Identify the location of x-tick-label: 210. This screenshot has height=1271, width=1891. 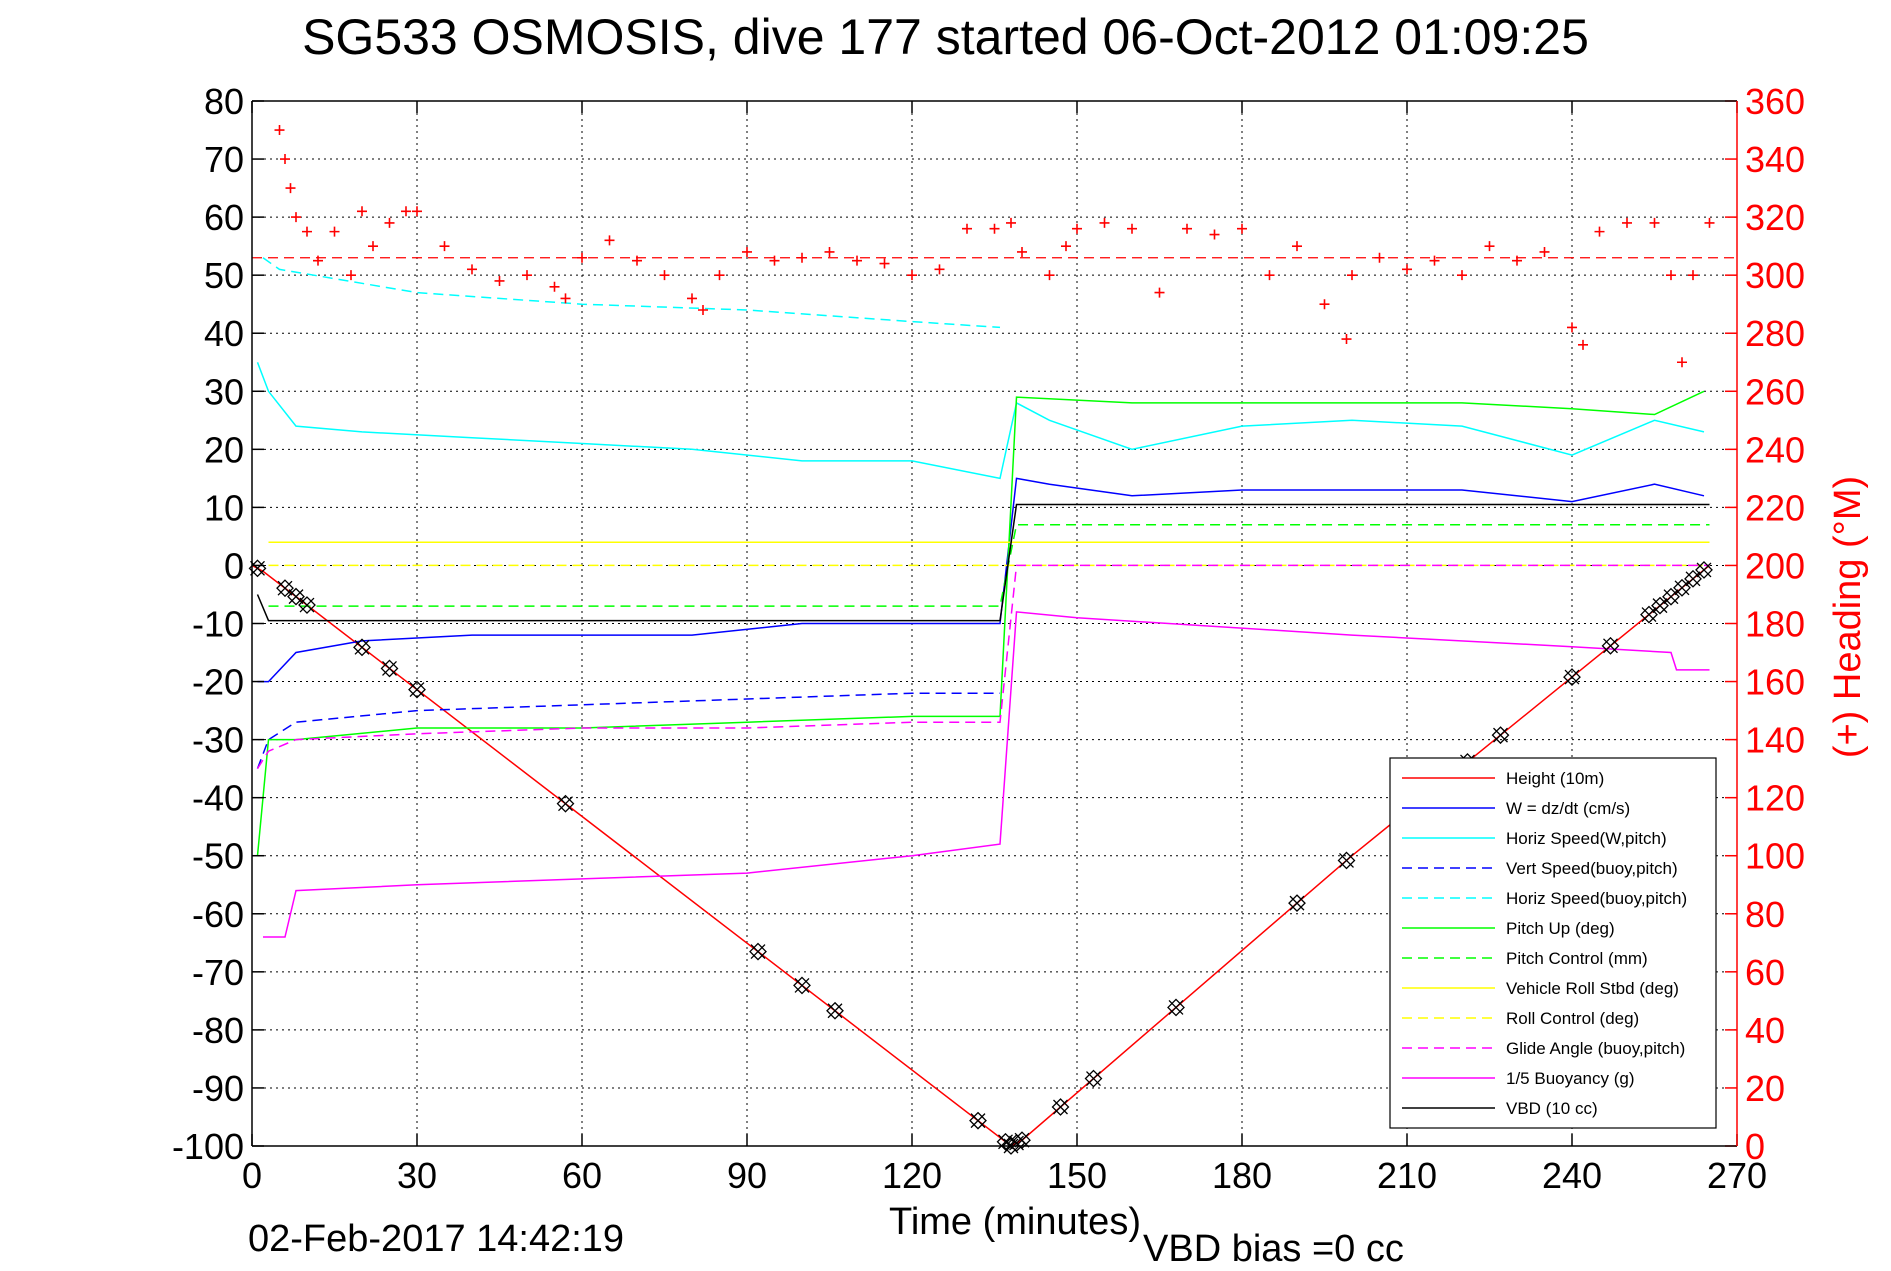
(1407, 1175).